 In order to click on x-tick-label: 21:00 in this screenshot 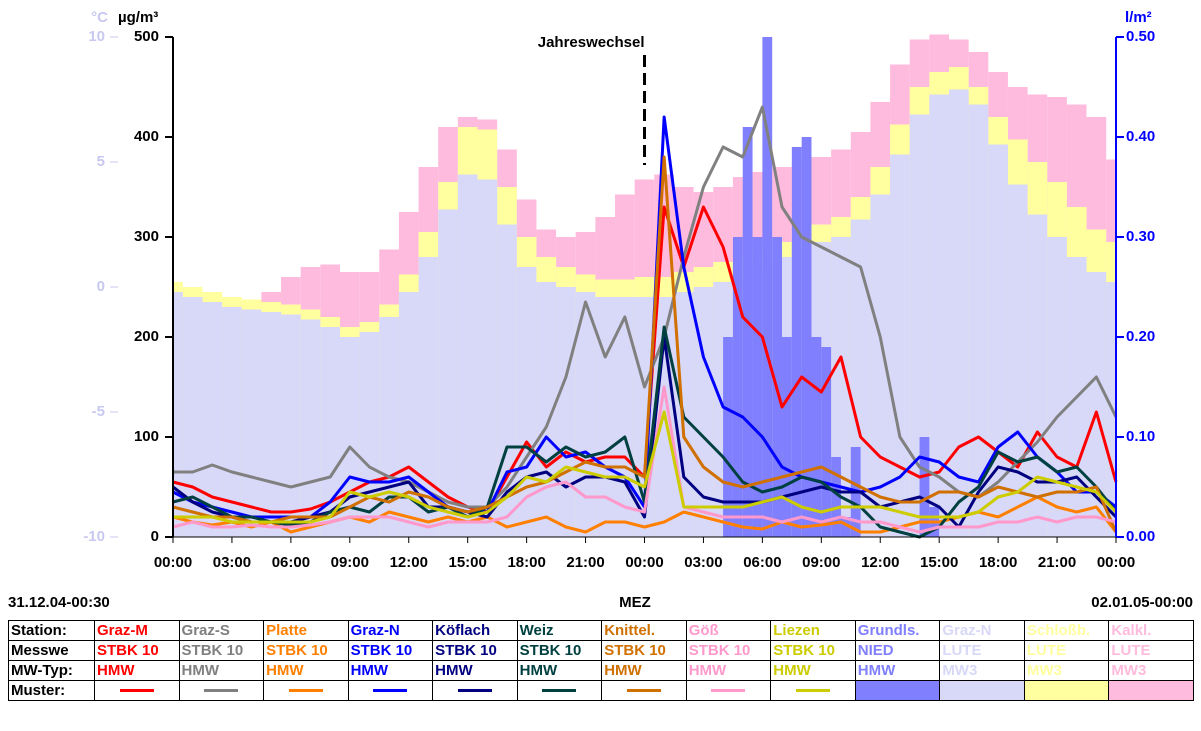, I will do `click(1057, 562)`.